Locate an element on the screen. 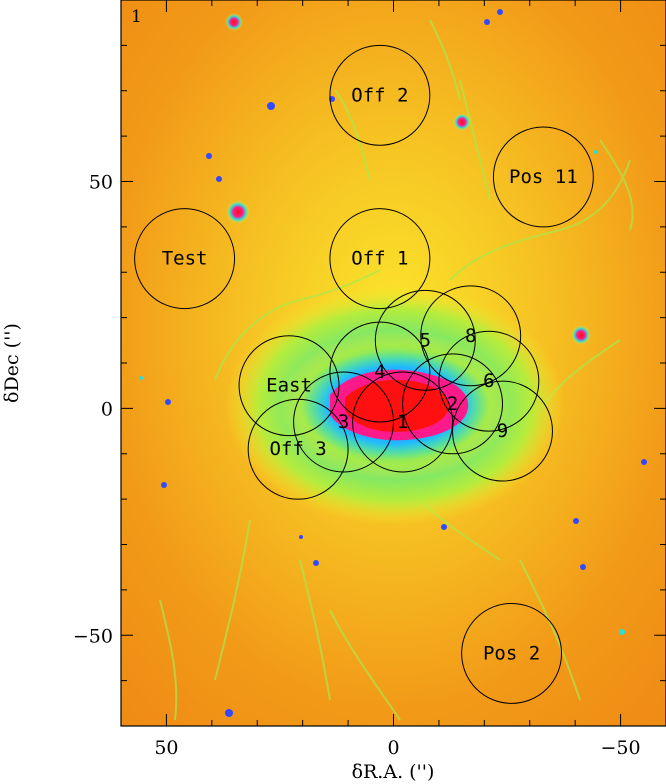 This screenshot has height=784, width=666. aperture-off-1: Off 1 is located at coordinates (380, 259).